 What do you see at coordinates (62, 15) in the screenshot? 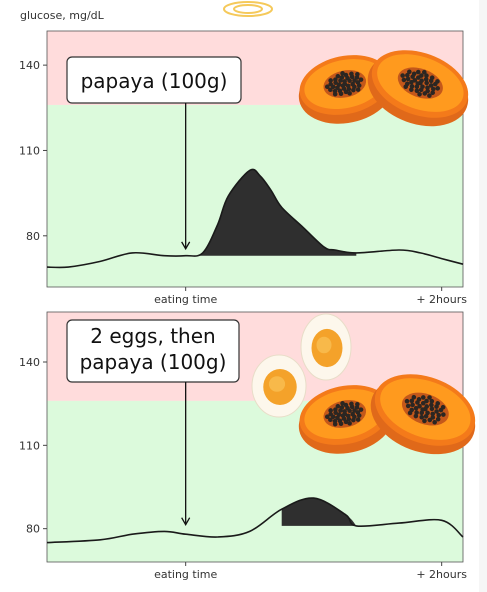
I see `y-axis-label: glucose, mg/dL` at bounding box center [62, 15].